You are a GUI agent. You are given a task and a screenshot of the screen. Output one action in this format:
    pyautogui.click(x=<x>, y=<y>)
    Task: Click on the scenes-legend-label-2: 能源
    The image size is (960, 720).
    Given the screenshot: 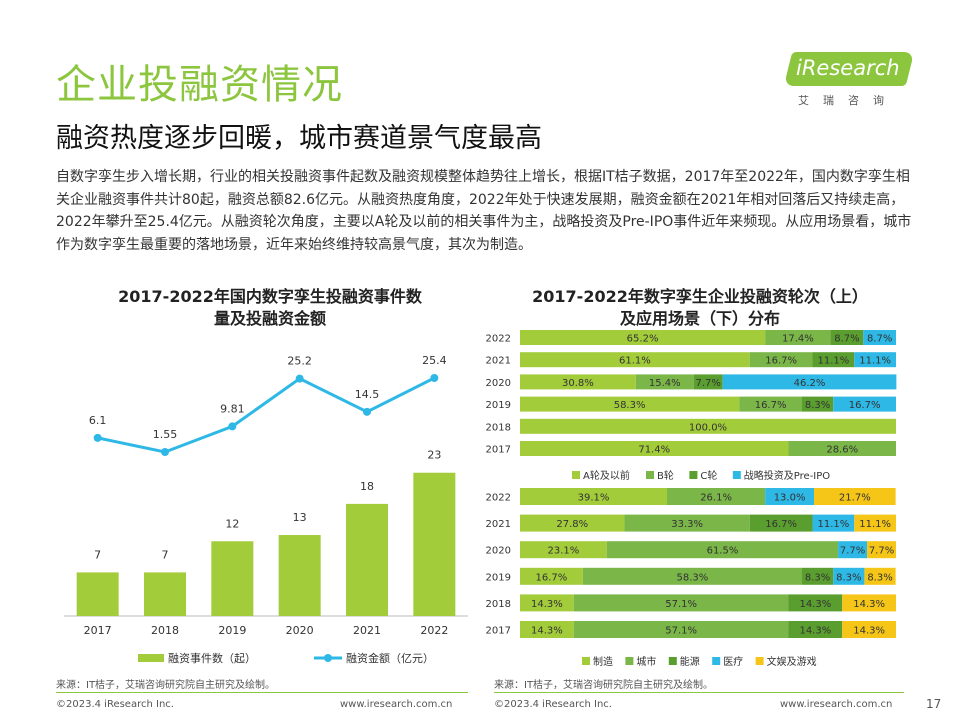 What is the action you would take?
    pyautogui.click(x=690, y=661)
    